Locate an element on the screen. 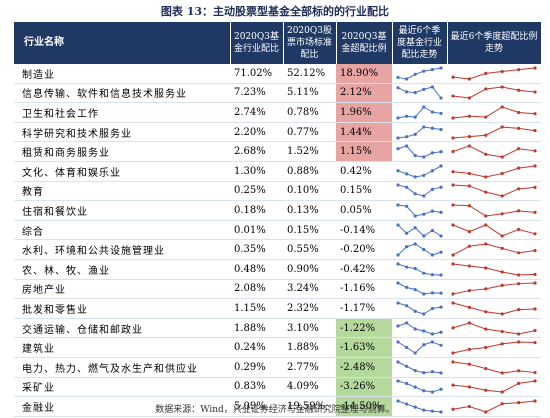 The width and height of the screenshot is (550, 418). value-cell: 0.25% is located at coordinates (256, 191).